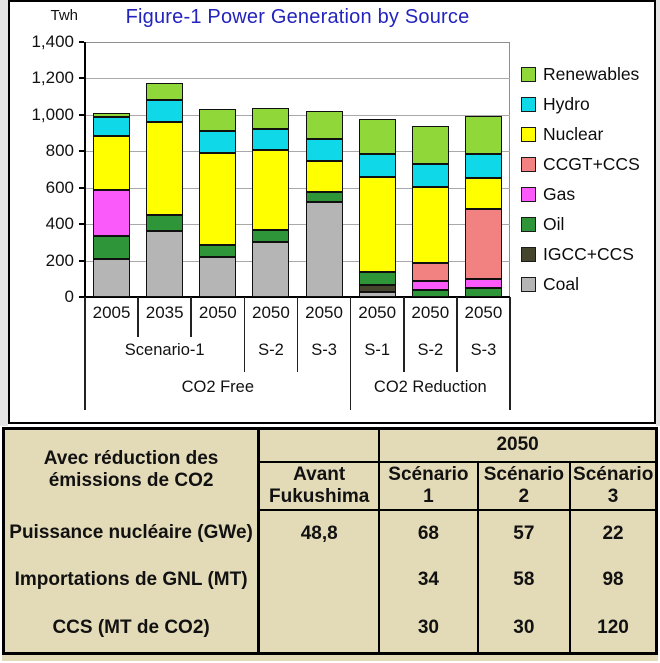  What do you see at coordinates (588, 285) in the screenshot?
I see `legend-item-coal: Coal` at bounding box center [588, 285].